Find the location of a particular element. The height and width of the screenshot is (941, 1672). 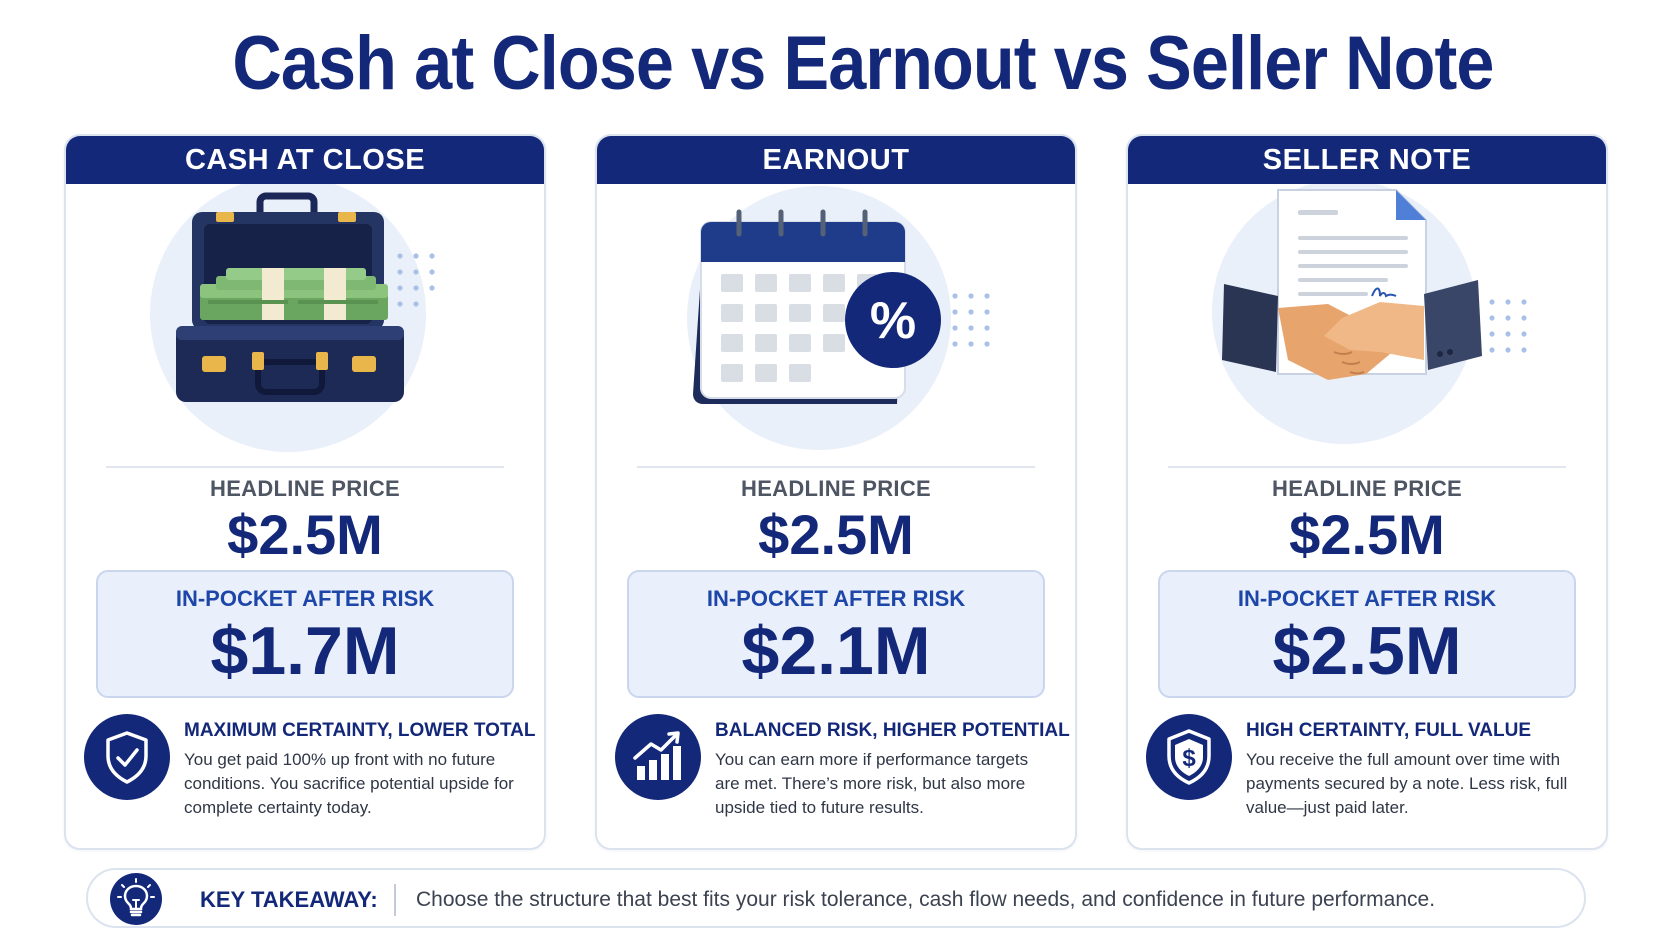

in-pocket-panel: IN-POCKET AFTER RISK $2.1M is located at coordinates (836, 634).